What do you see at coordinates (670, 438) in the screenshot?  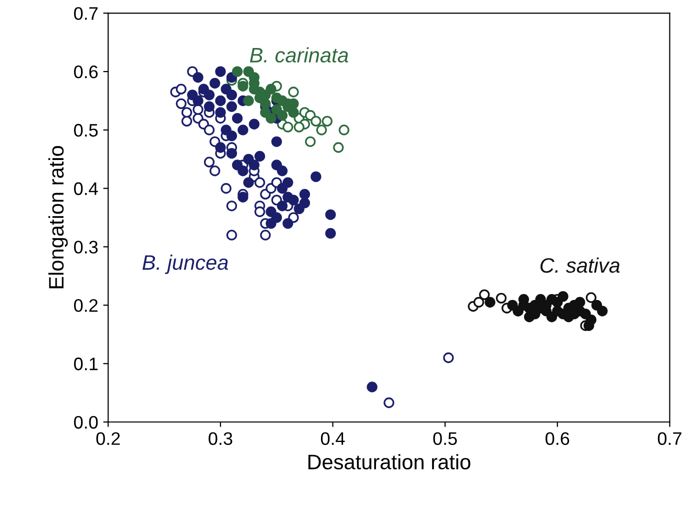 I see `x-tick-label: 0.7` at bounding box center [670, 438].